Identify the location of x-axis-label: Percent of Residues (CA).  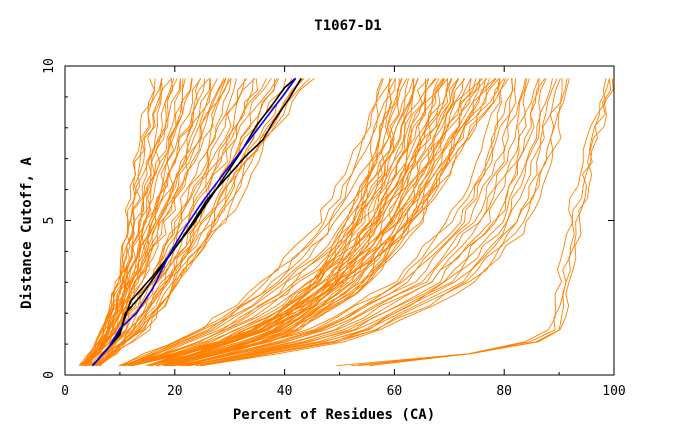
(334, 415).